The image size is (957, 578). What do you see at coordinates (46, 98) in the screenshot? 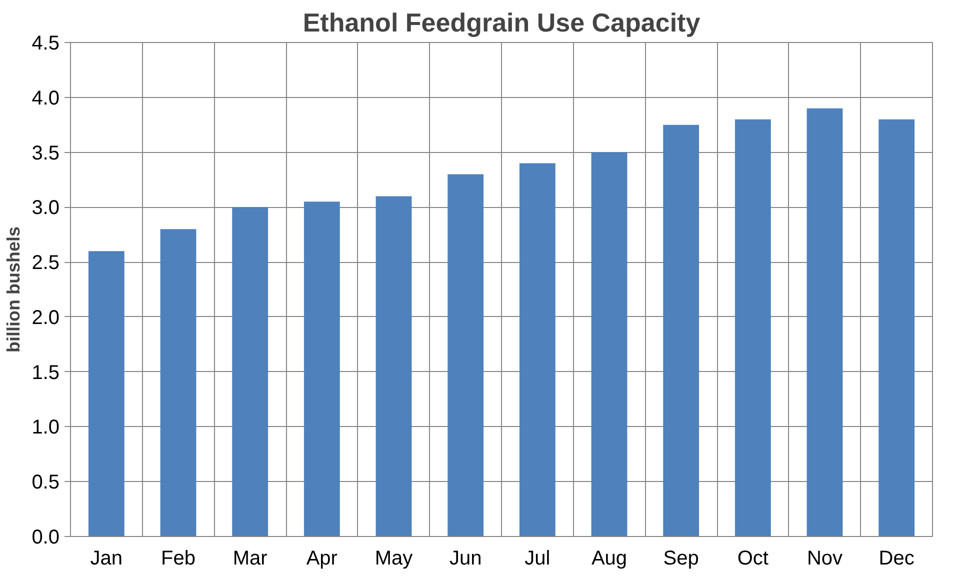
I see `y-tick-label: 4.0` at bounding box center [46, 98].